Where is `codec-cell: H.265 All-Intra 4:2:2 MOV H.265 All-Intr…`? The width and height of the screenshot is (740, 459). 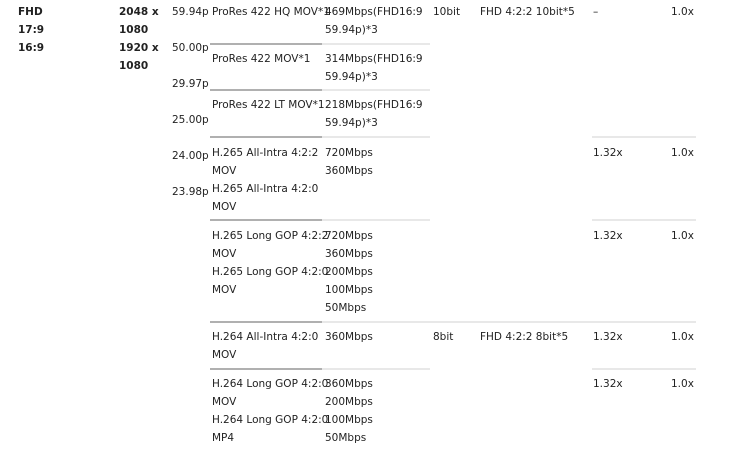 codec-cell: H.265 All-Intra 4:2:2 MOV H.265 All-Intr… is located at coordinates (265, 180).